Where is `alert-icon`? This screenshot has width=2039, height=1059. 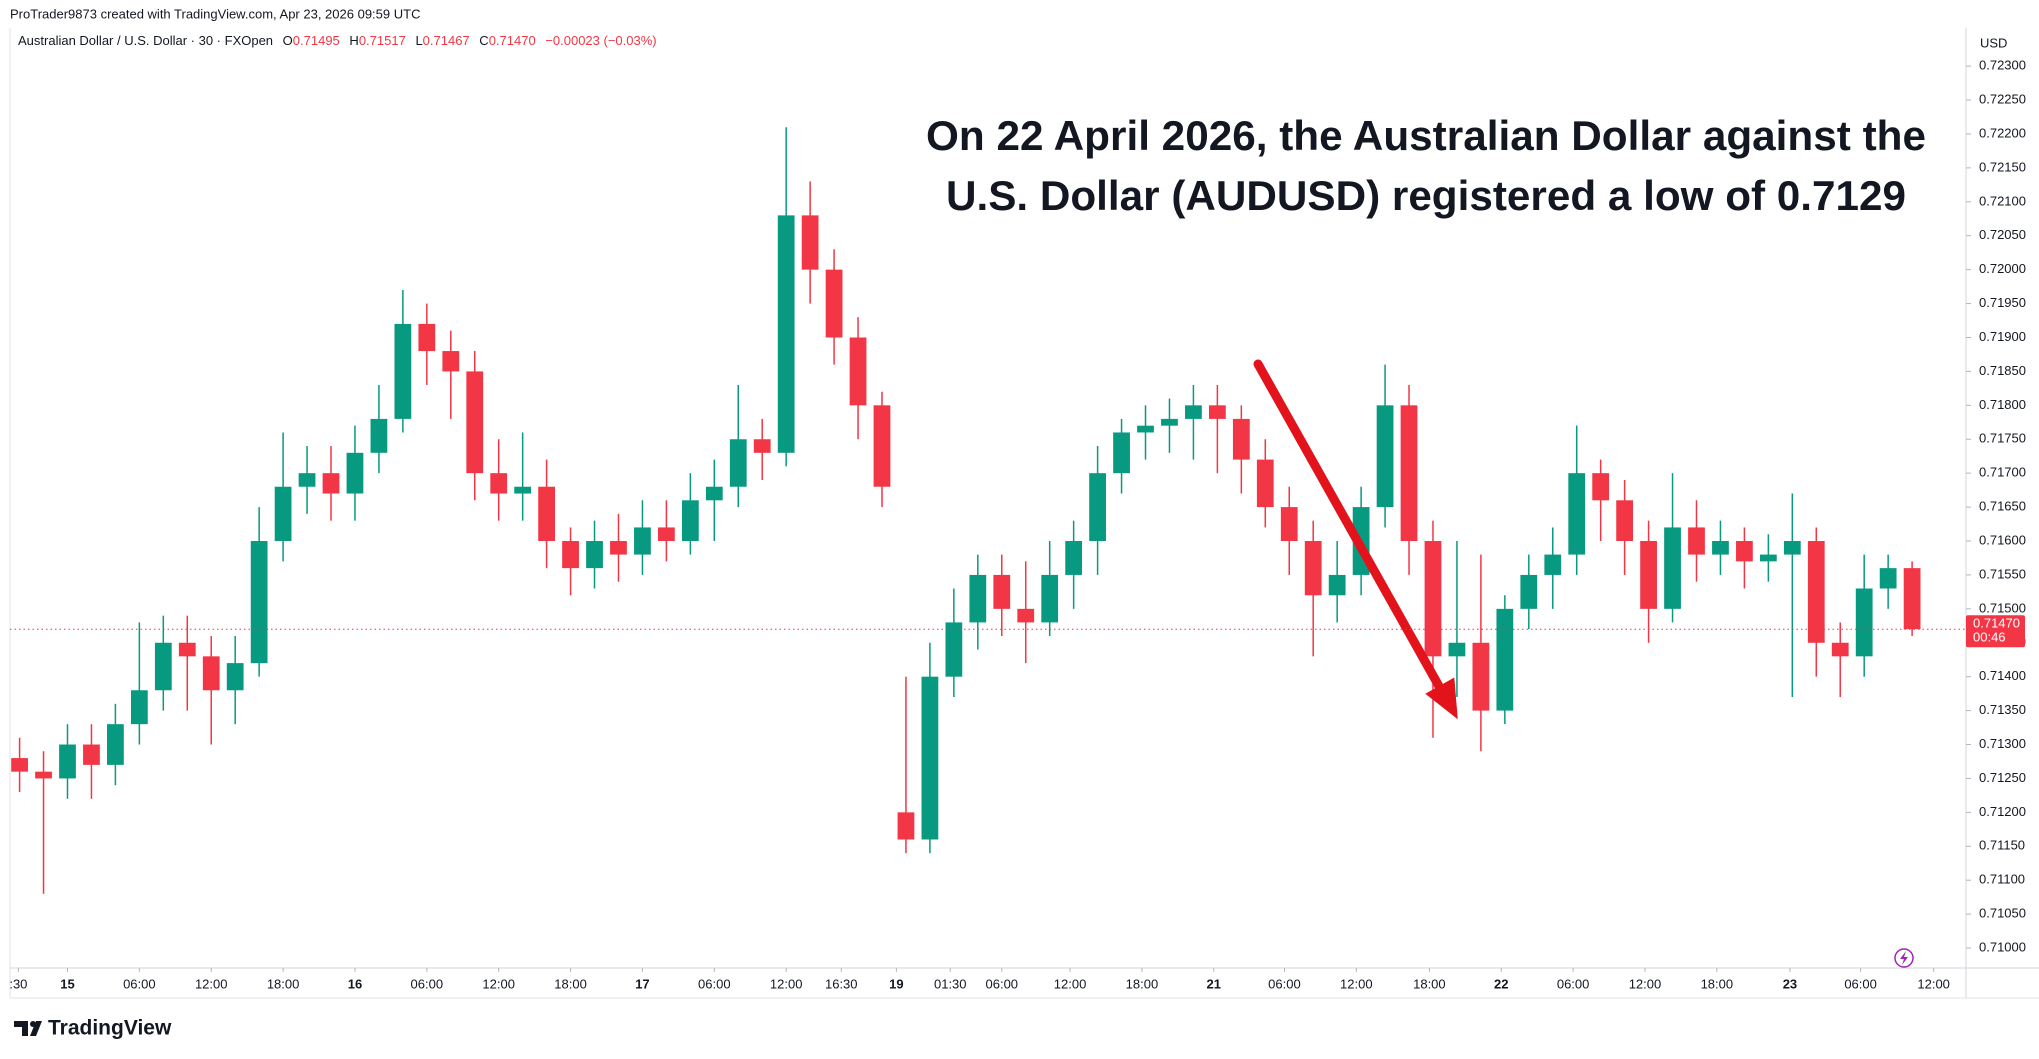
alert-icon is located at coordinates (1904, 958).